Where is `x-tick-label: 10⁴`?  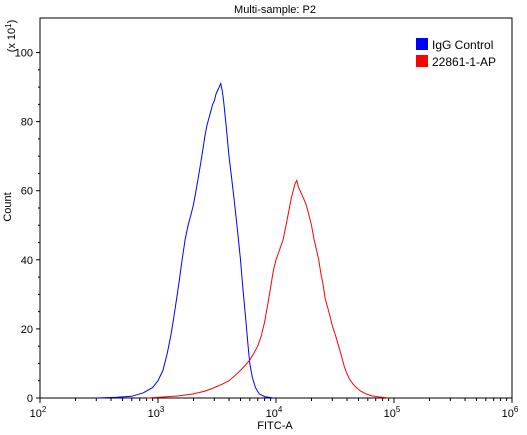 x-tick-label: 10⁴ is located at coordinates (274, 412).